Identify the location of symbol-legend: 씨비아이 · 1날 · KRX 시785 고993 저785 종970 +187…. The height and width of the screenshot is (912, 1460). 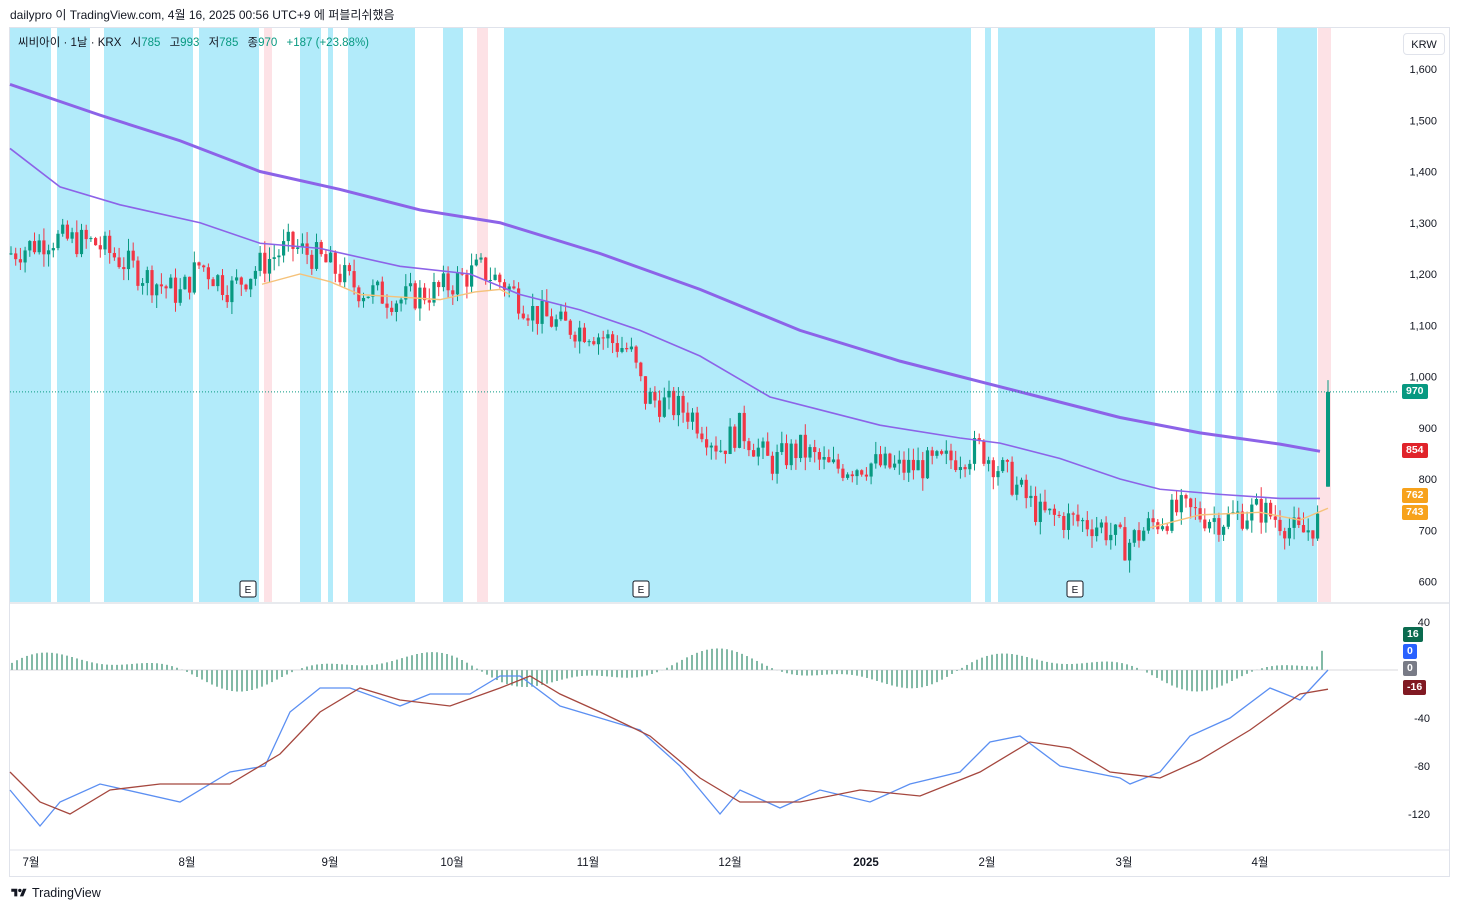
(193, 42).